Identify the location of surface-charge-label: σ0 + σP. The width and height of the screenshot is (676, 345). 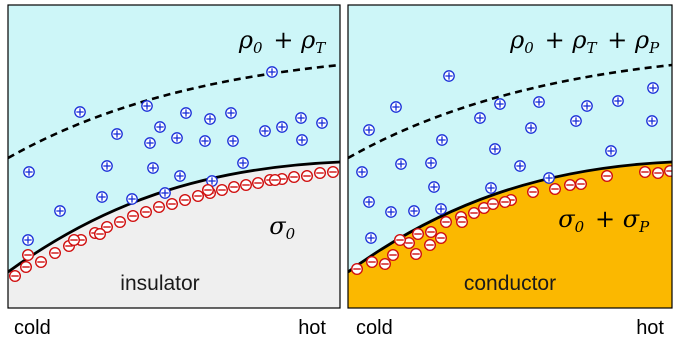
(606, 220).